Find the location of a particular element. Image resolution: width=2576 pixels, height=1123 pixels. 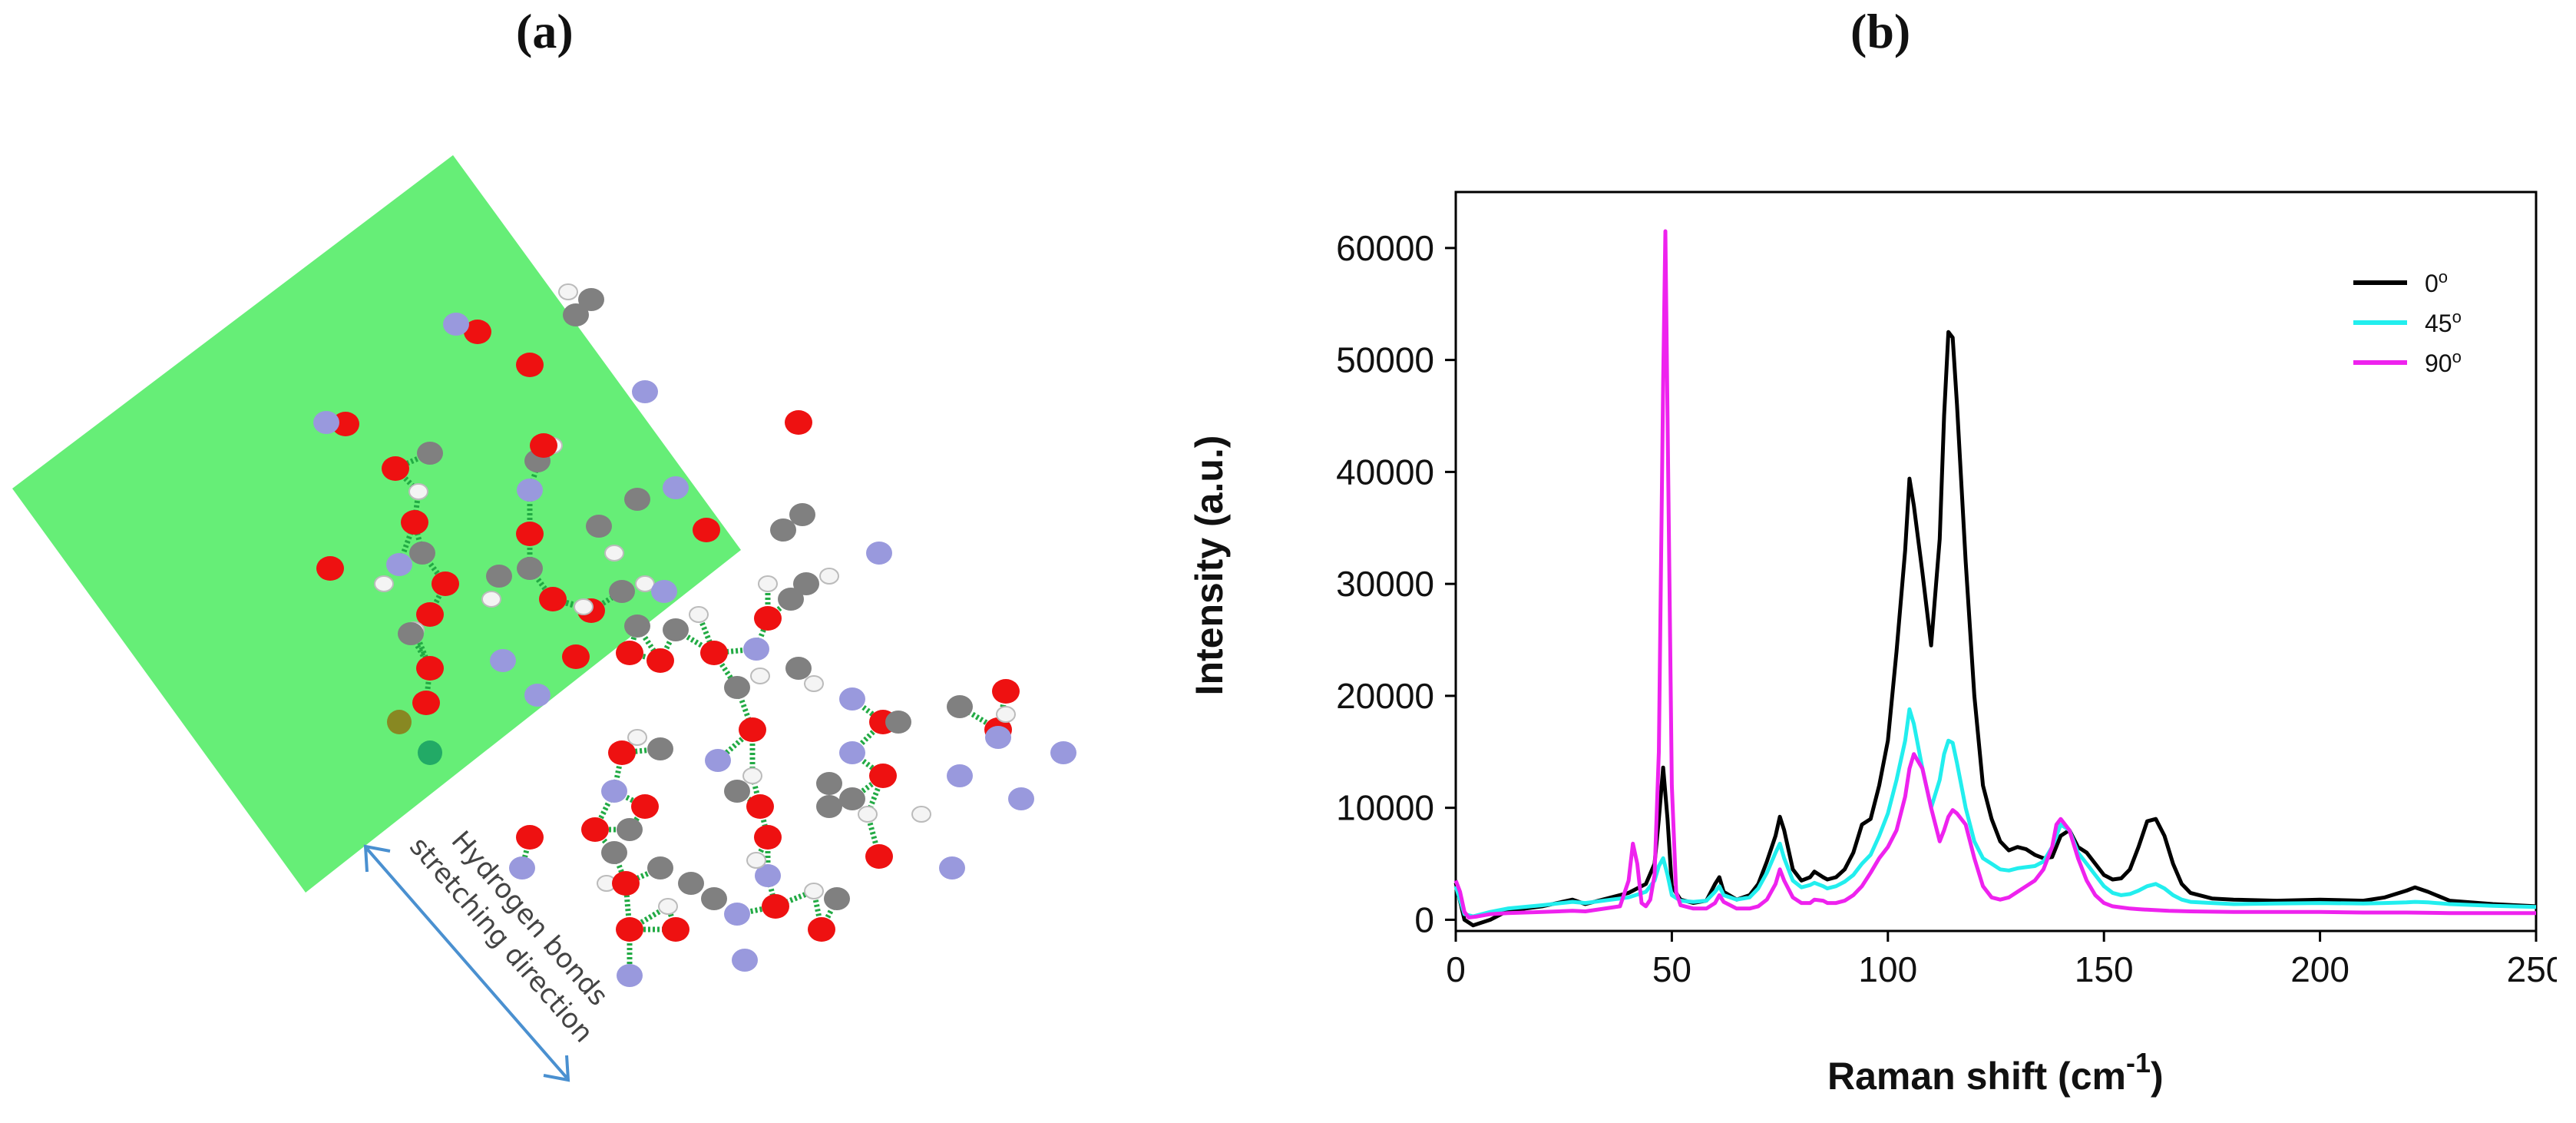

x-axis-ticks: 0 50 100 150 200 250 is located at coordinates (2001, 960).